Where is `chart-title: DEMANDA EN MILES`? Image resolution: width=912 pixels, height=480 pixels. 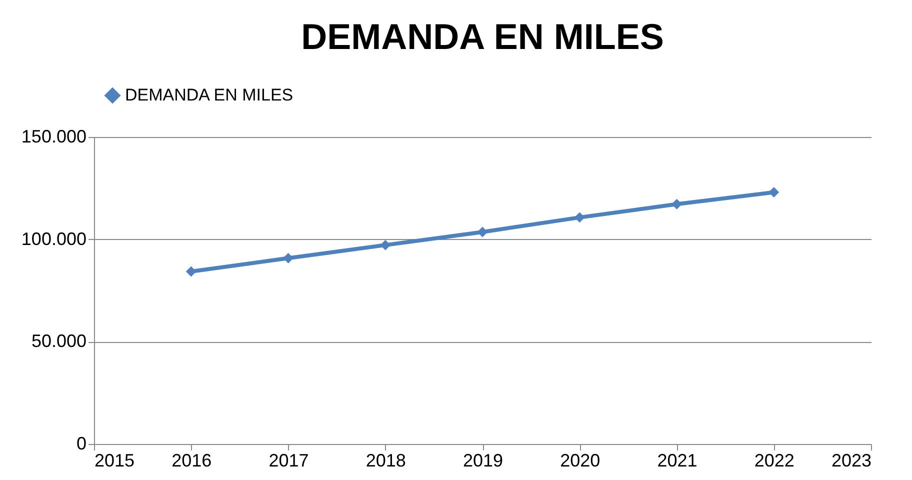
chart-title: DEMANDA EN MILES is located at coordinates (482, 36).